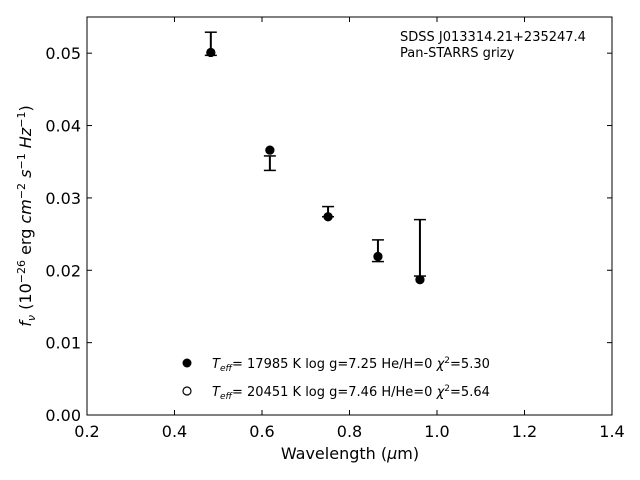  Describe the element at coordinates (436, 431) in the screenshot. I see `x-tick-label: 1.0` at that location.